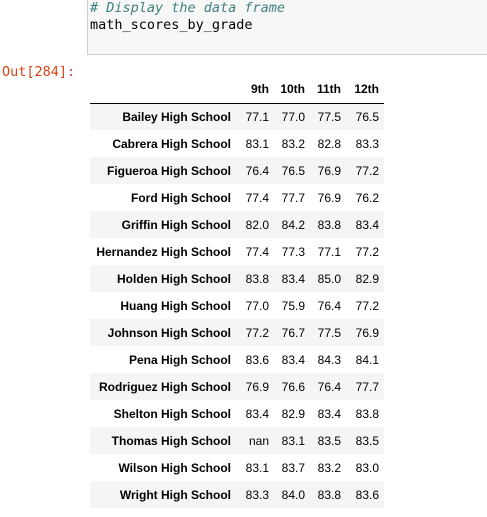 The width and height of the screenshot is (487, 517). I want to click on table-row: Johnson High School 77.2 76.7 77.5 76.9, so click(237, 332).